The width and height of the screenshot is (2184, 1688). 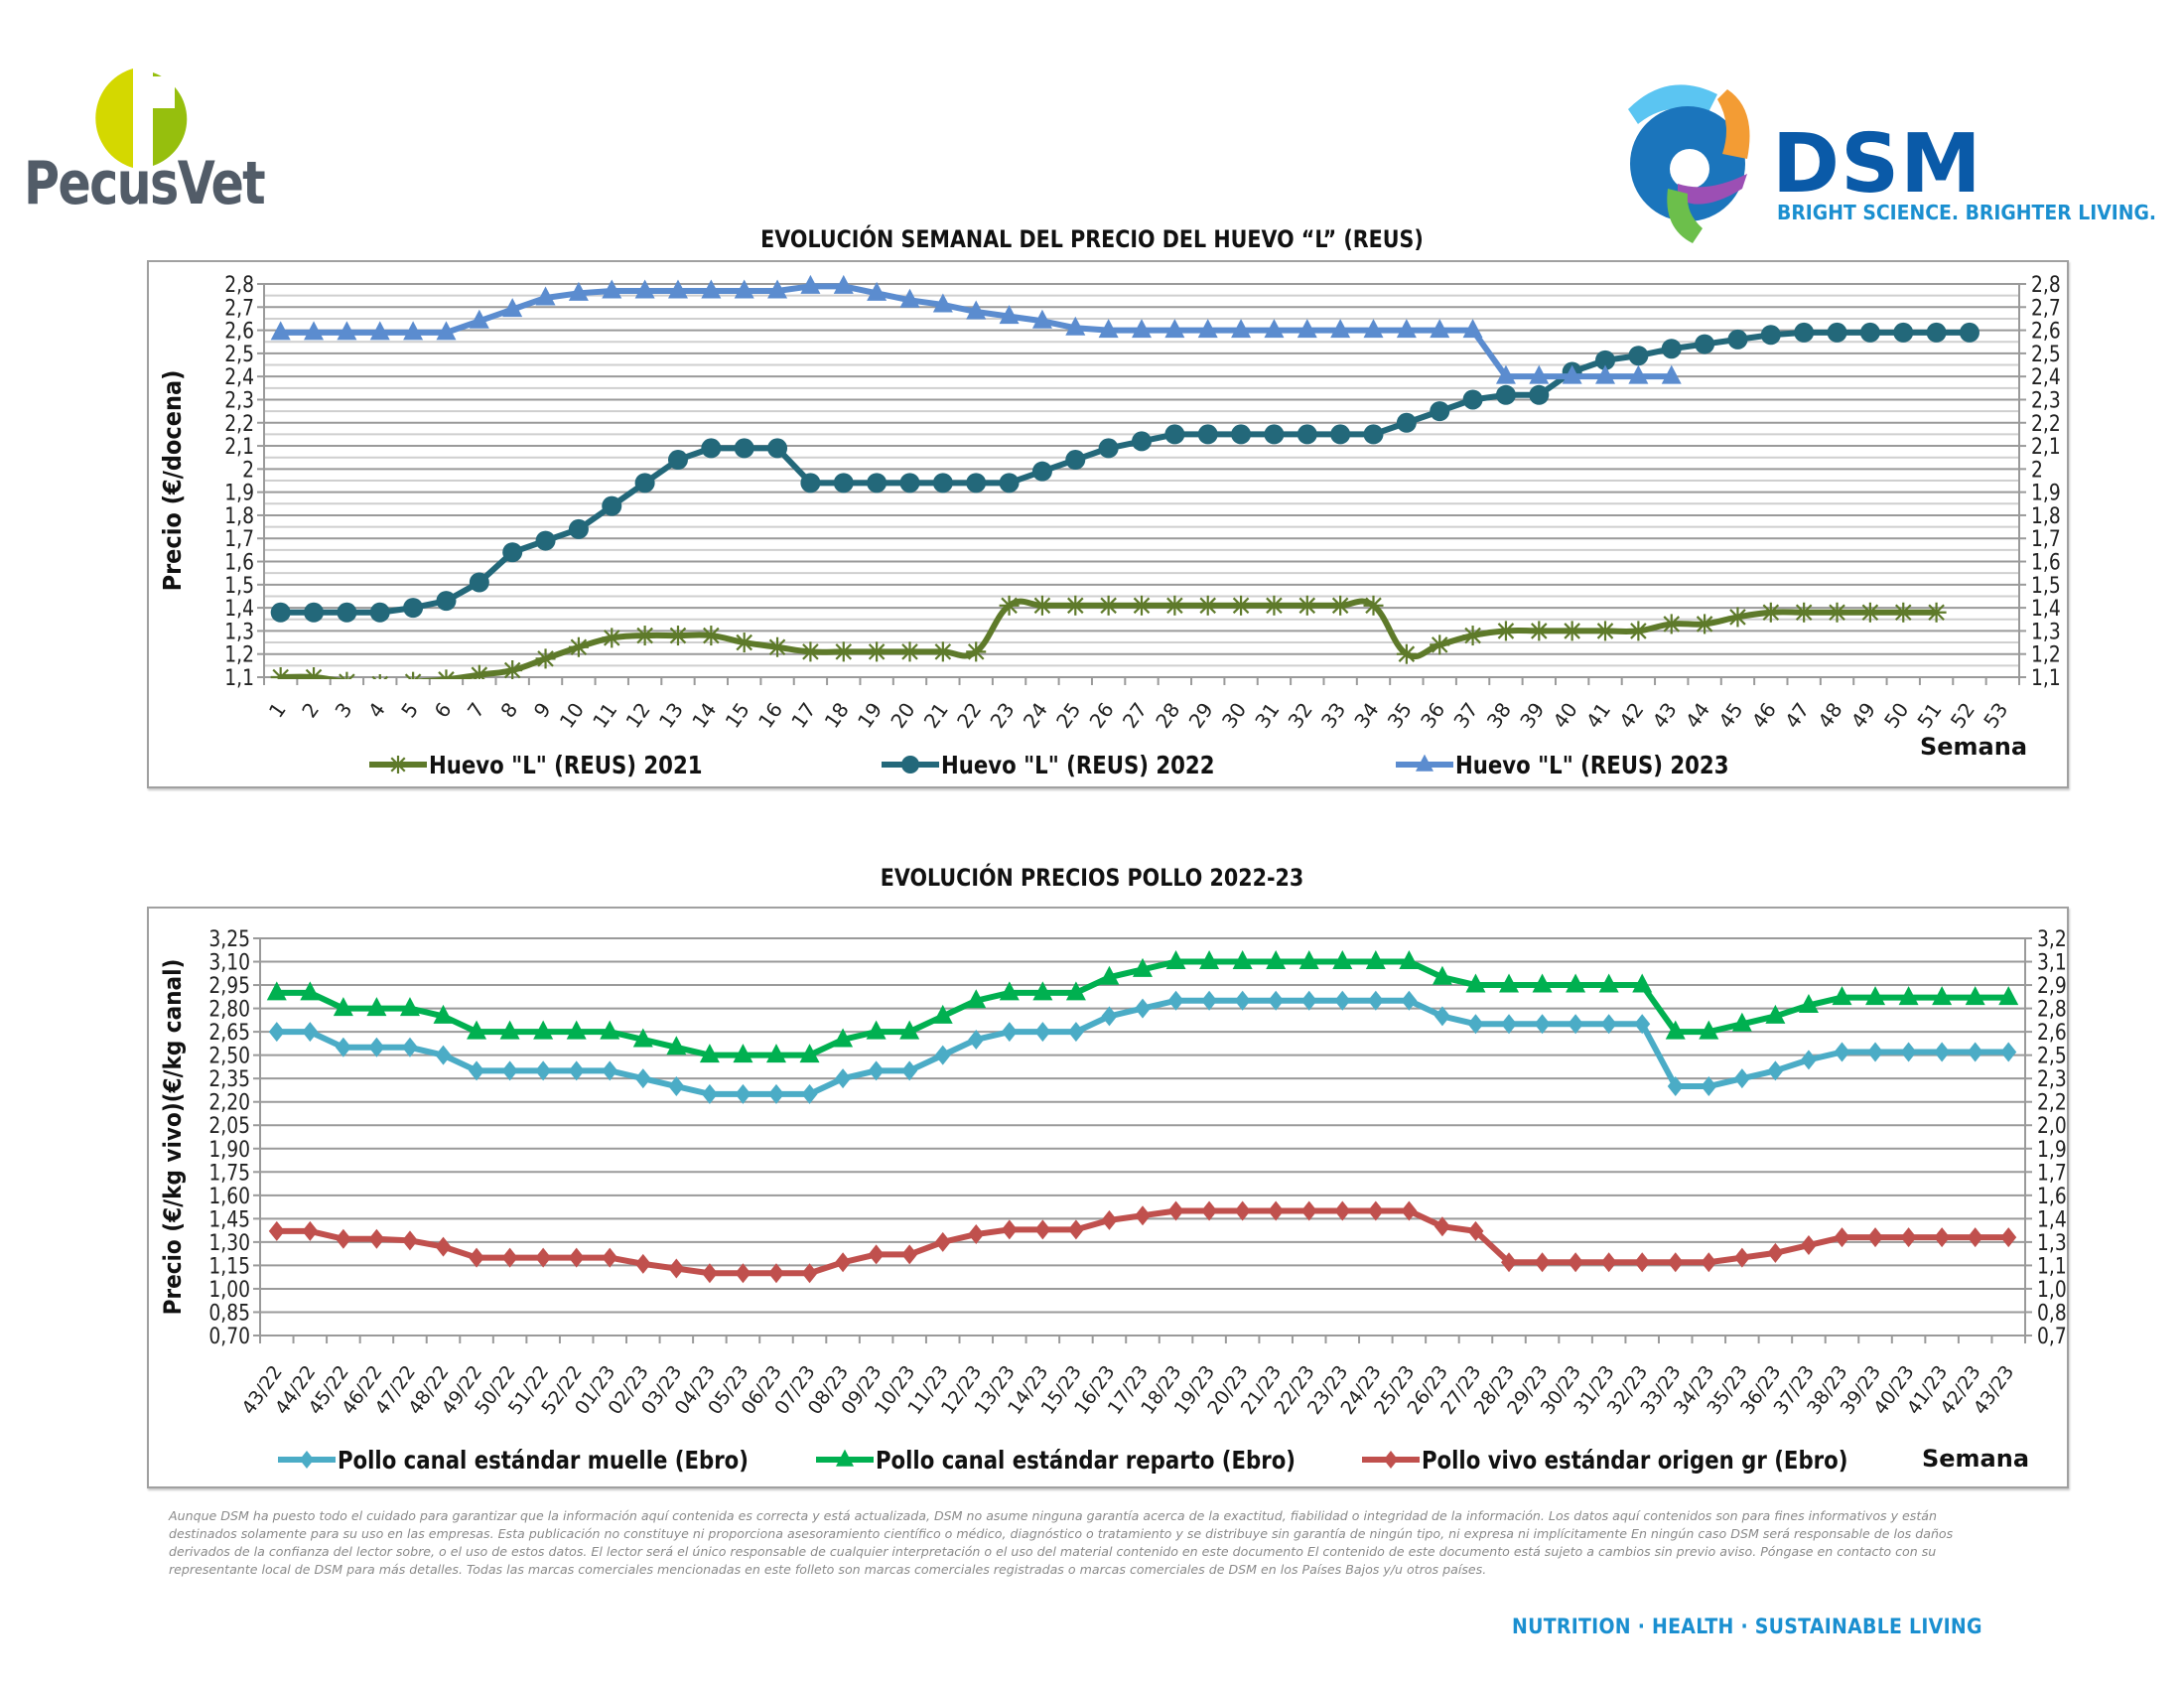 What do you see at coordinates (239, 285) in the screenshot?
I see `y-tick-label: 2,8` at bounding box center [239, 285].